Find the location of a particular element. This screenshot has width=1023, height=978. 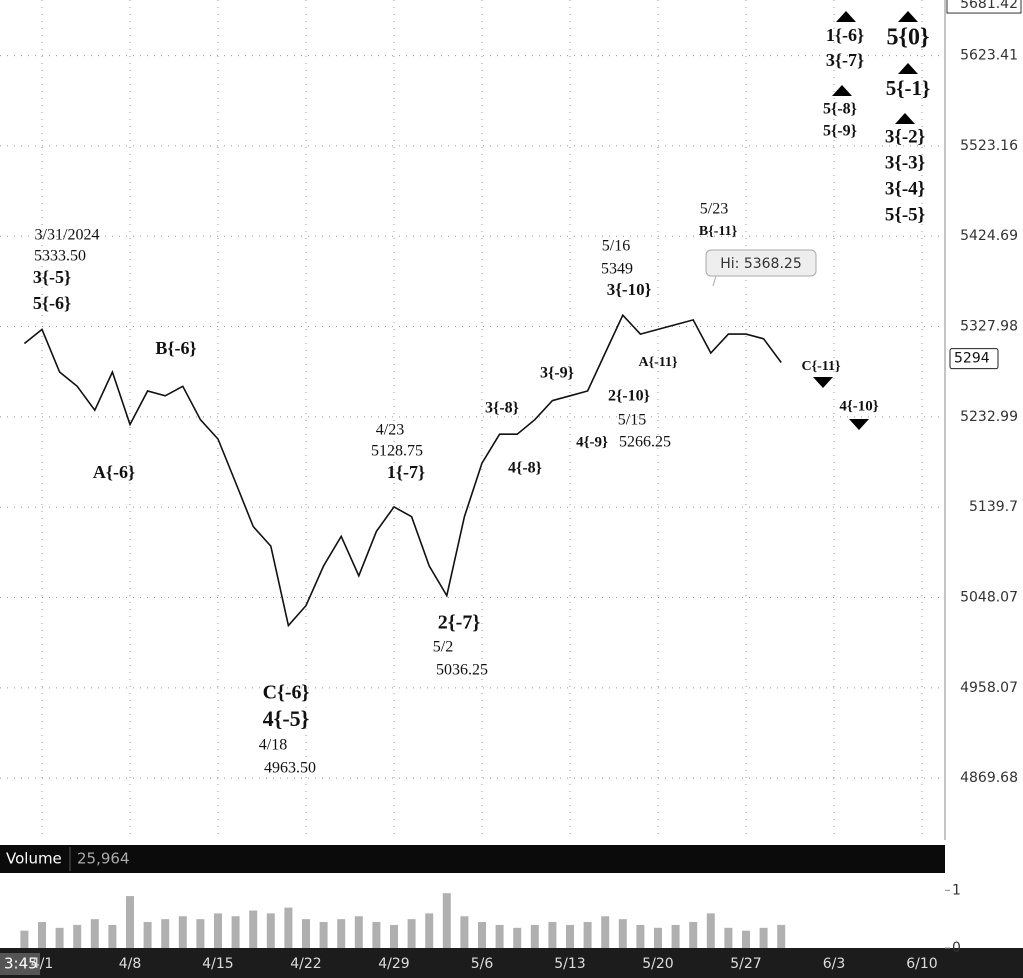

annotation: 5/2 is located at coordinates (443, 647).